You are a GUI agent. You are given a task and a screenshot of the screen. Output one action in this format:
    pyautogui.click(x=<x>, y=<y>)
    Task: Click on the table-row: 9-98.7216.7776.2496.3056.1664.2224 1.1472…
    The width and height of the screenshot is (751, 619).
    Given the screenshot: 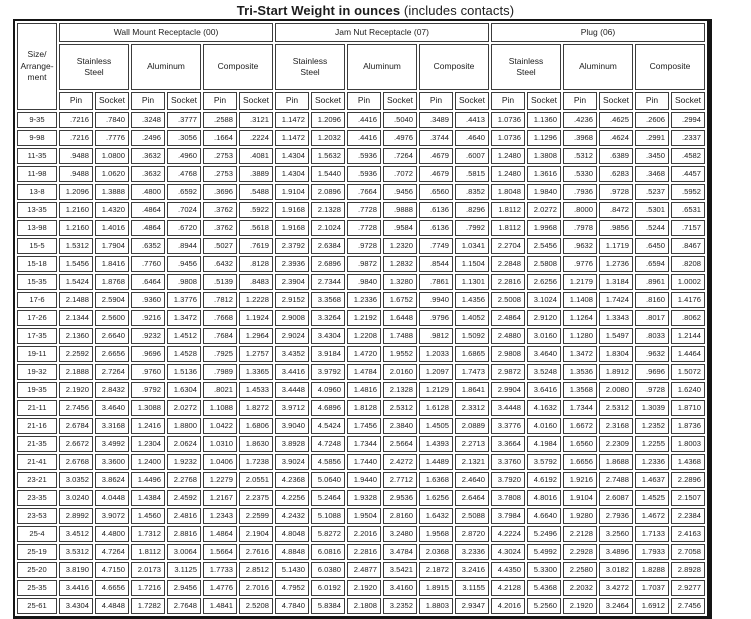 What is the action you would take?
    pyautogui.click(x=361, y=138)
    